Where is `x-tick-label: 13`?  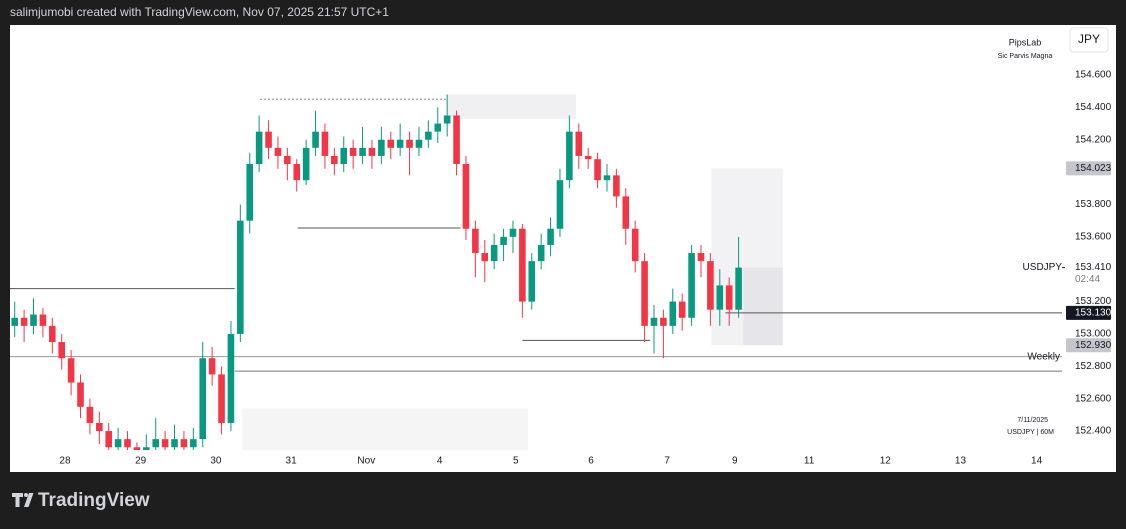
x-tick-label: 13 is located at coordinates (961, 461).